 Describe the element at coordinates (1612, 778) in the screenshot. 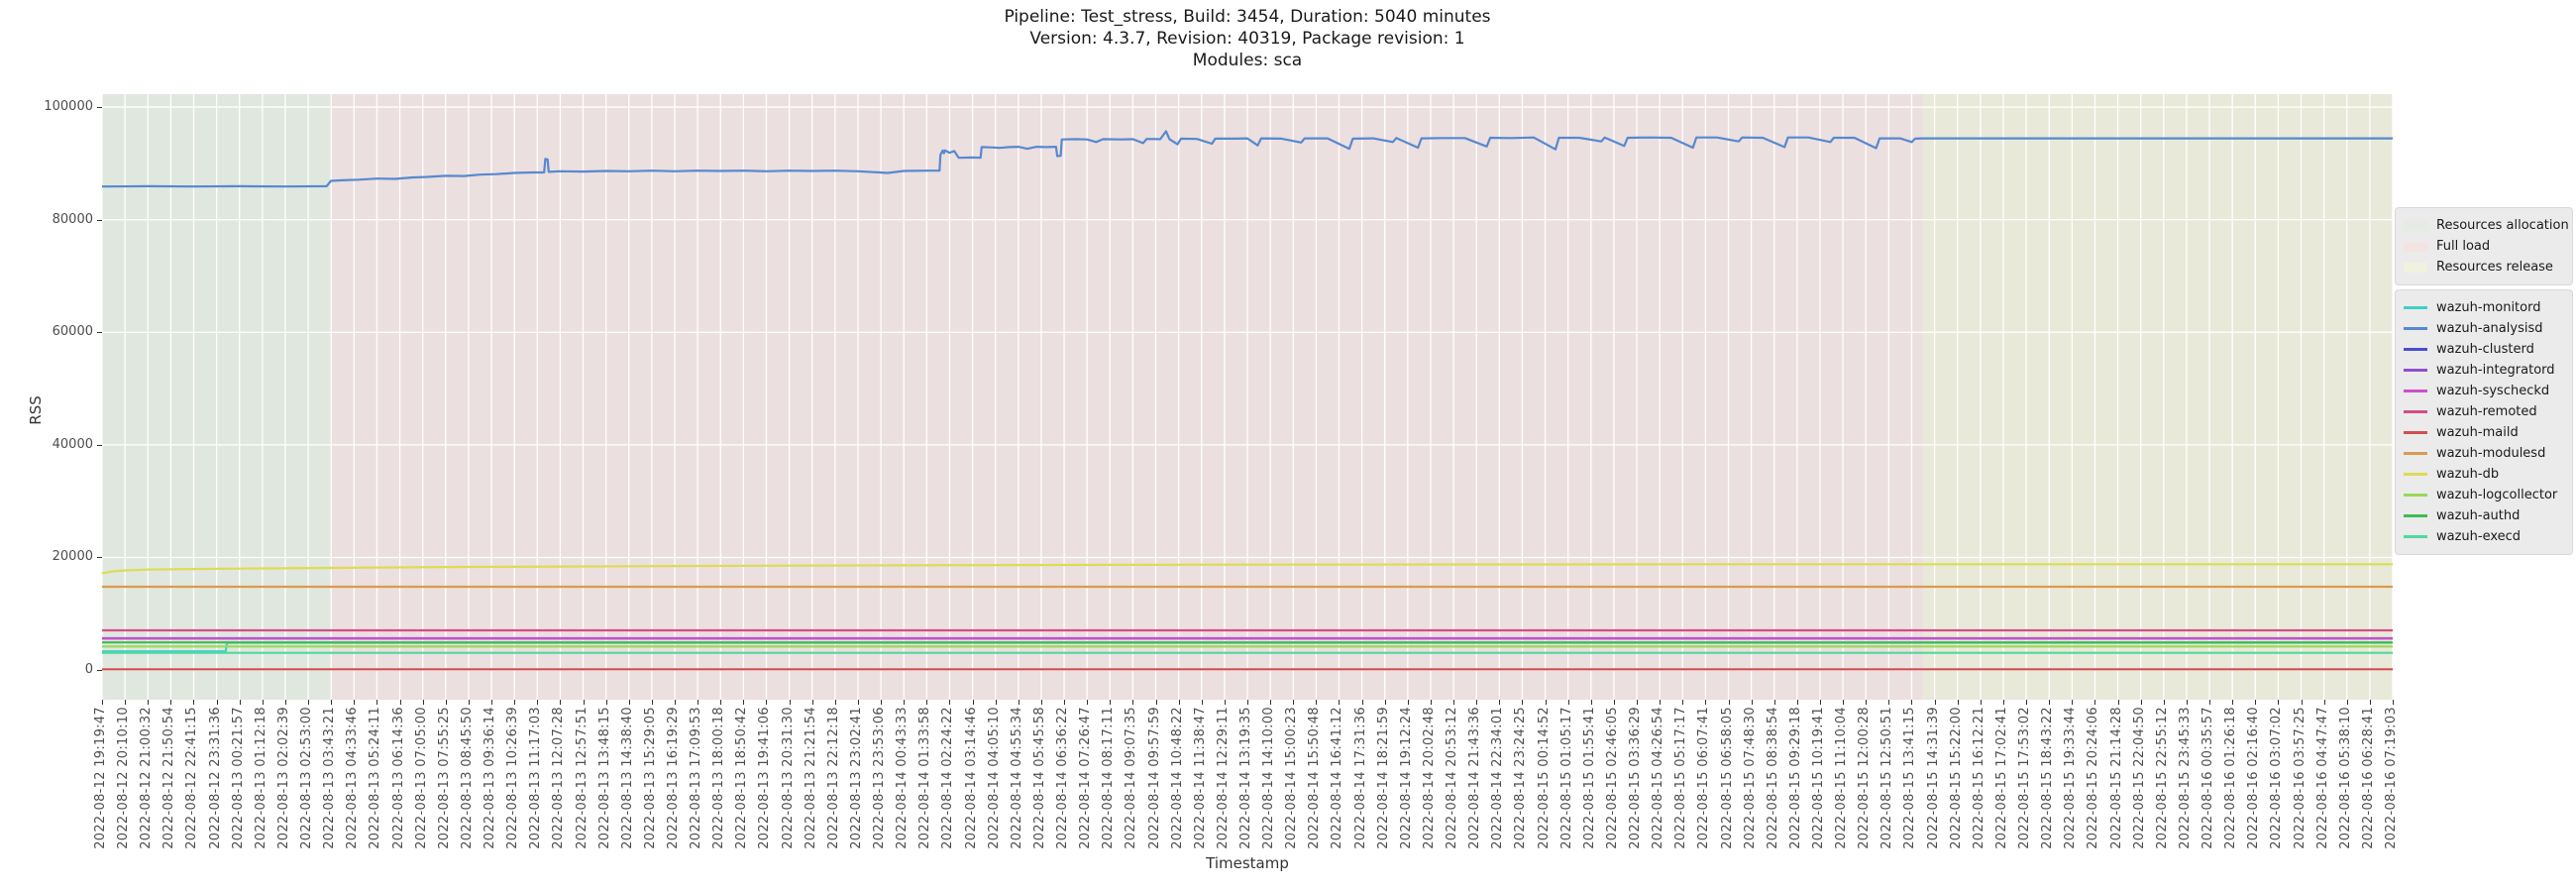

I see `x-tick-label: 2022-08-15 02:46:05` at that location.